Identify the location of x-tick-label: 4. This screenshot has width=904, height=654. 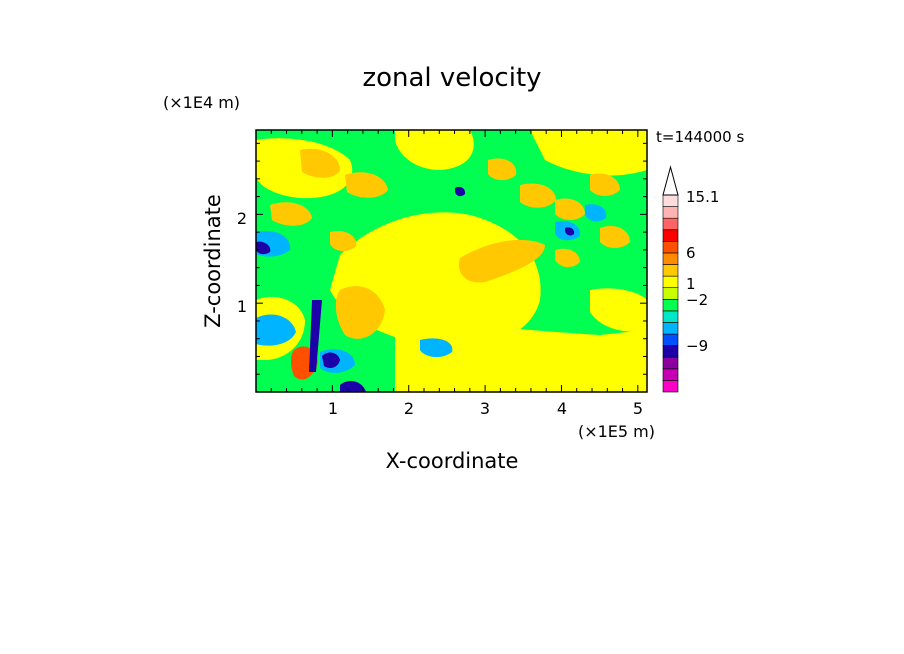
(562, 408).